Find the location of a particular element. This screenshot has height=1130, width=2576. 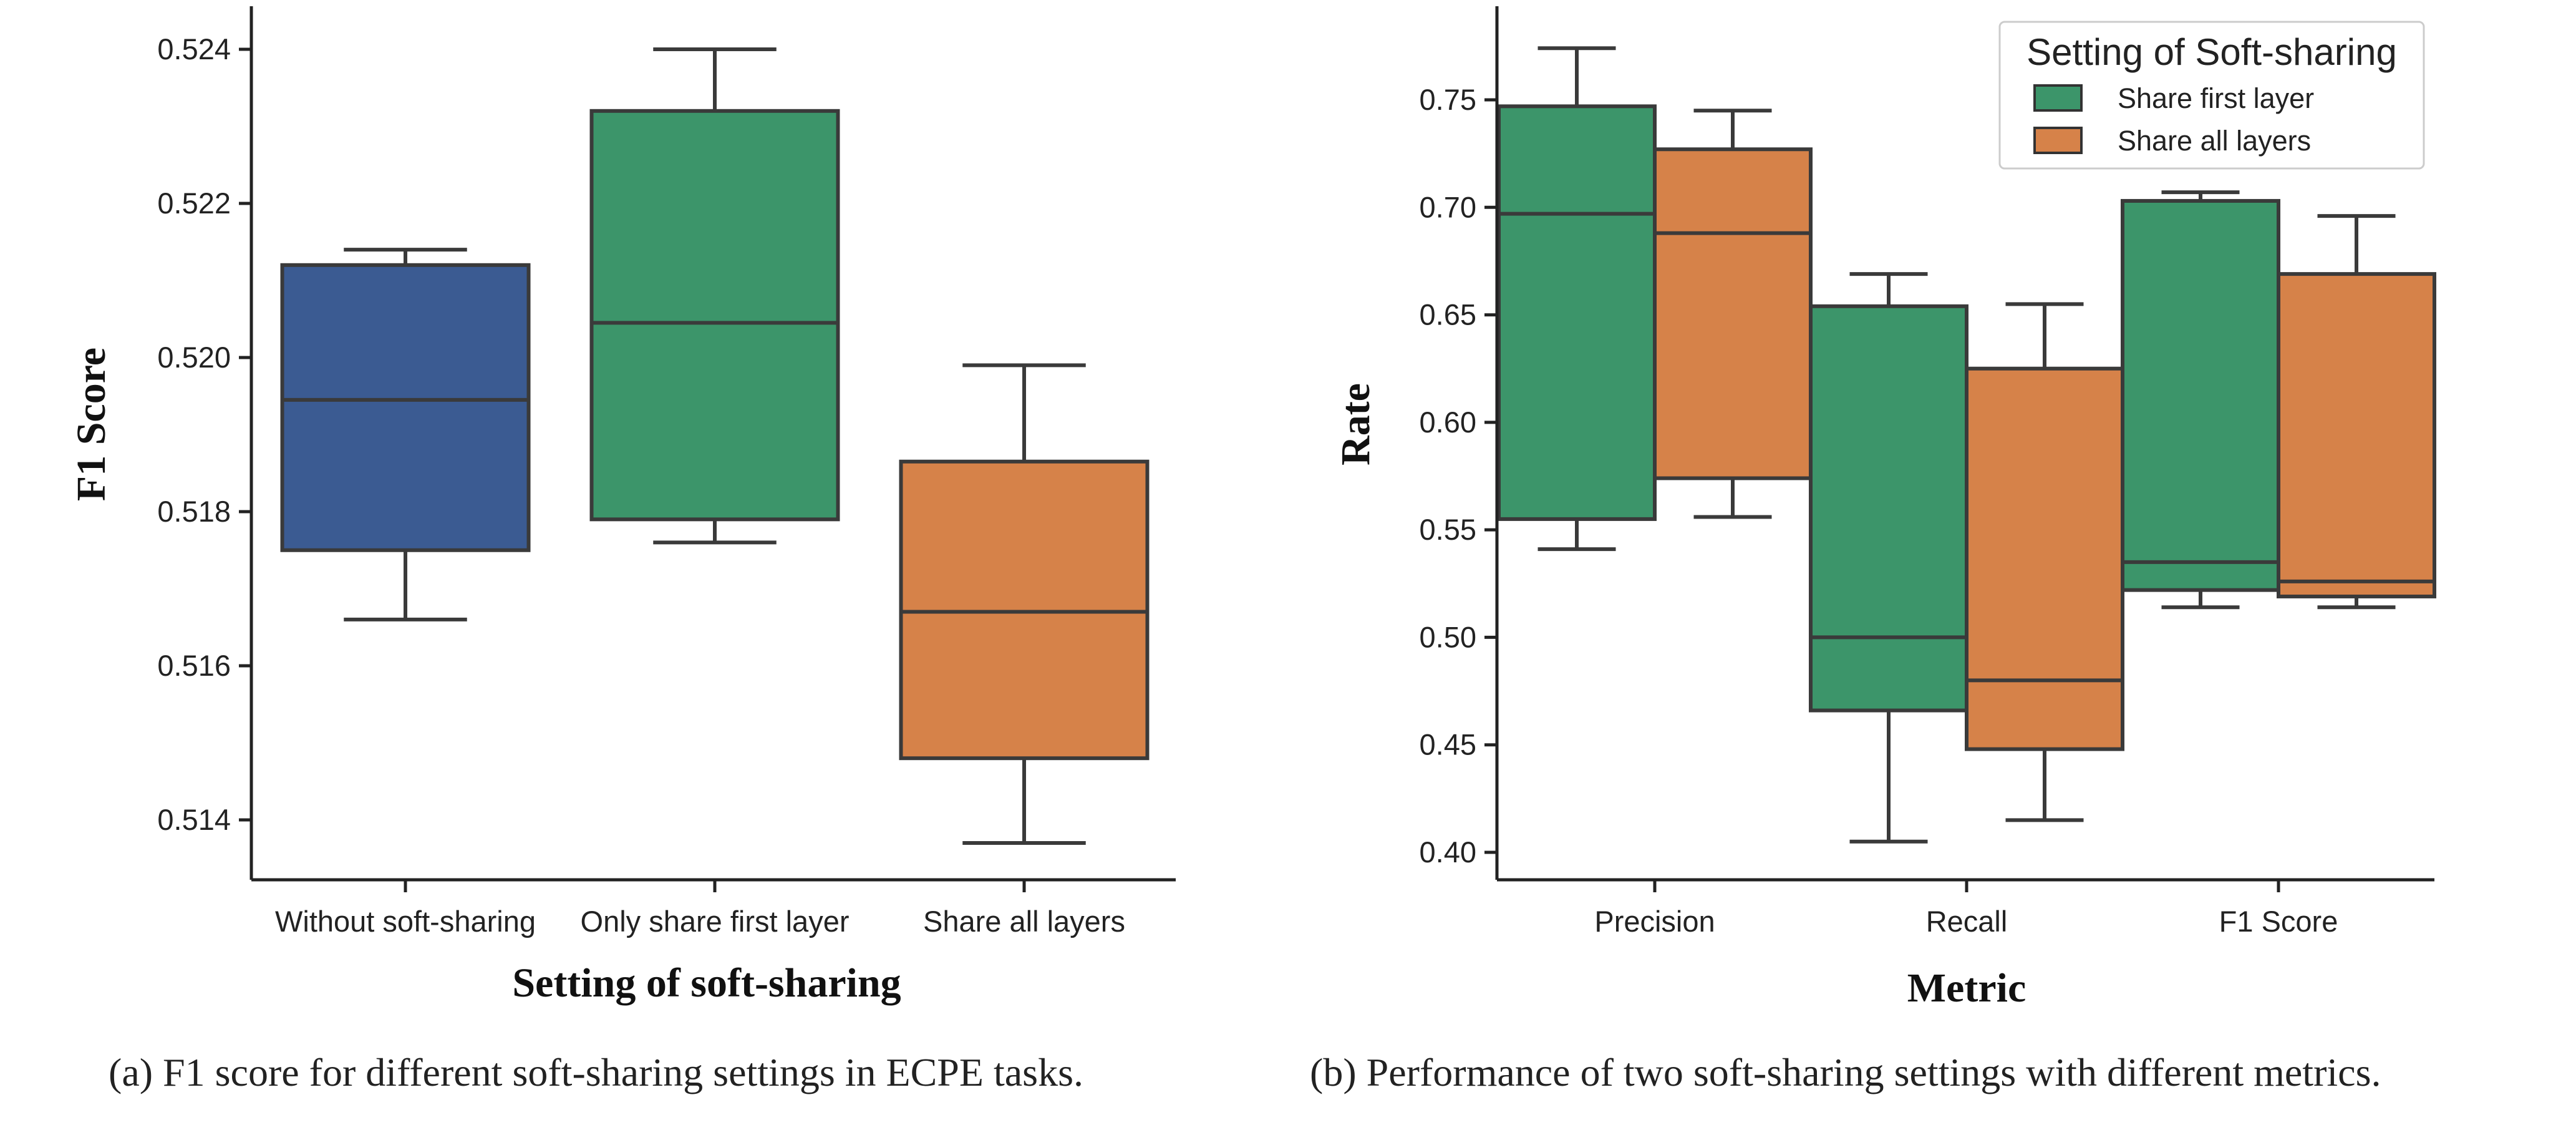

a-y-tick-label: 0.514 is located at coordinates (194, 819).